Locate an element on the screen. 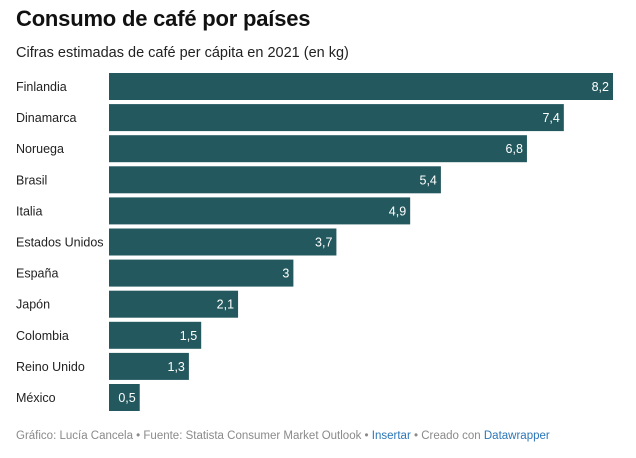  value-label: 7,4 is located at coordinates (550, 118).